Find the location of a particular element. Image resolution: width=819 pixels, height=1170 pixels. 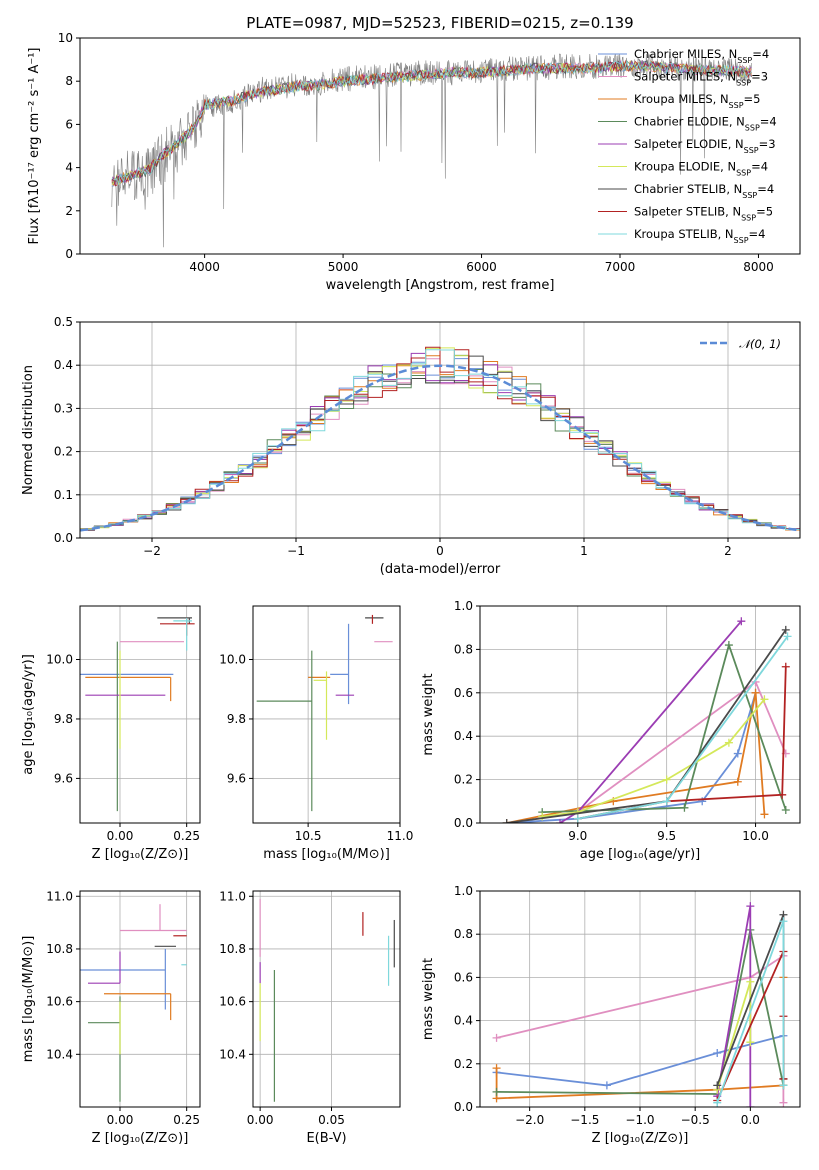

legend-entry: Salpeter MILES, NSSP=3 is located at coordinates (701, 79).